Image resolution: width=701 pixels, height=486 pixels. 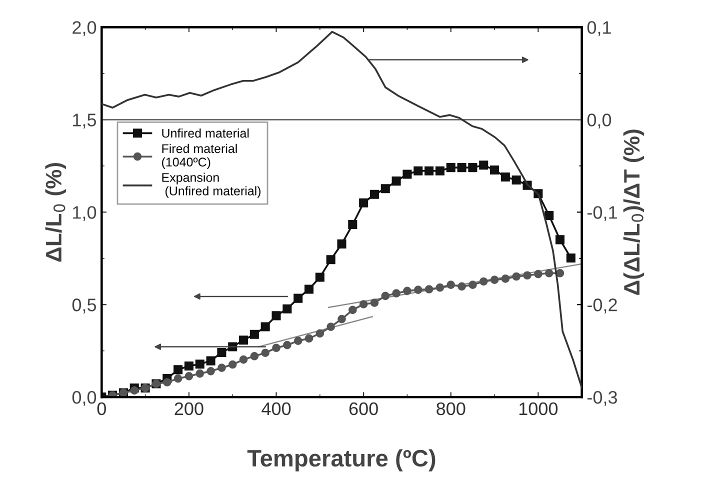 What do you see at coordinates (602, 213) in the screenshot?
I see `y2-tick-label: -0,1` at bounding box center [602, 213].